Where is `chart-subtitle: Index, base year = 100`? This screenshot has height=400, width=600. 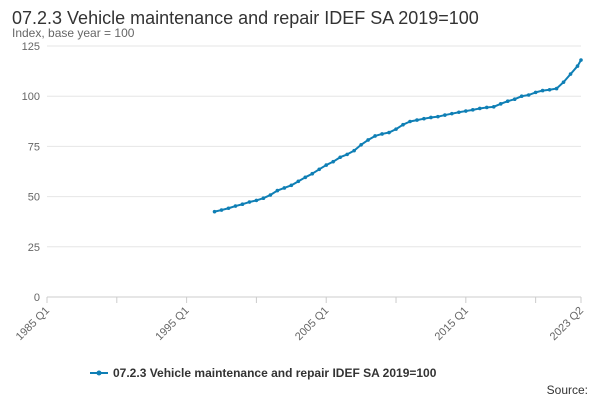
chart-subtitle: Index, base year = 100 is located at coordinates (73, 33).